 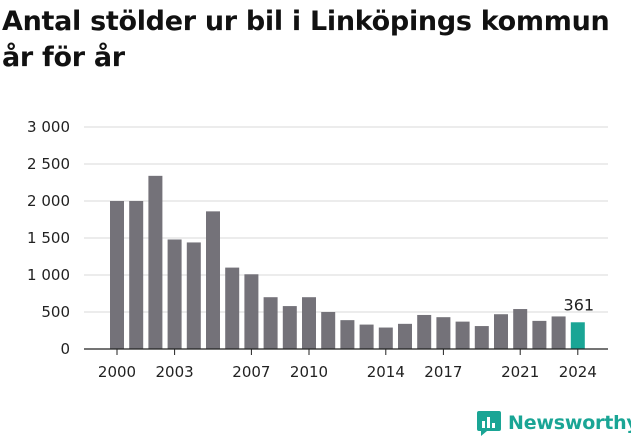 I want to click on y-tick-label: 2 000, so click(x=48, y=201).